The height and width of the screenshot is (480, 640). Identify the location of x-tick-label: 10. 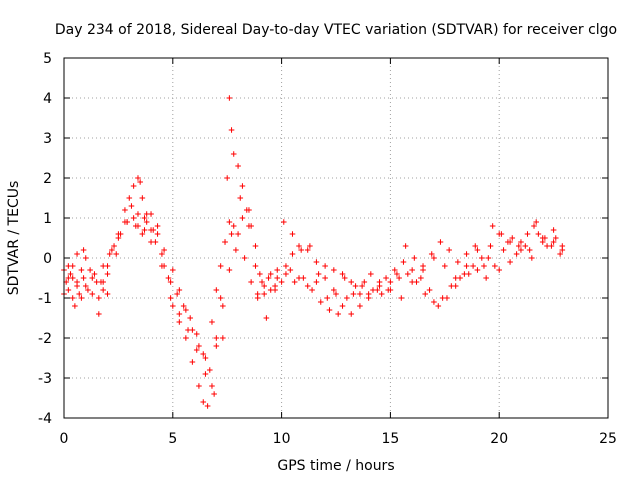
(282, 439).